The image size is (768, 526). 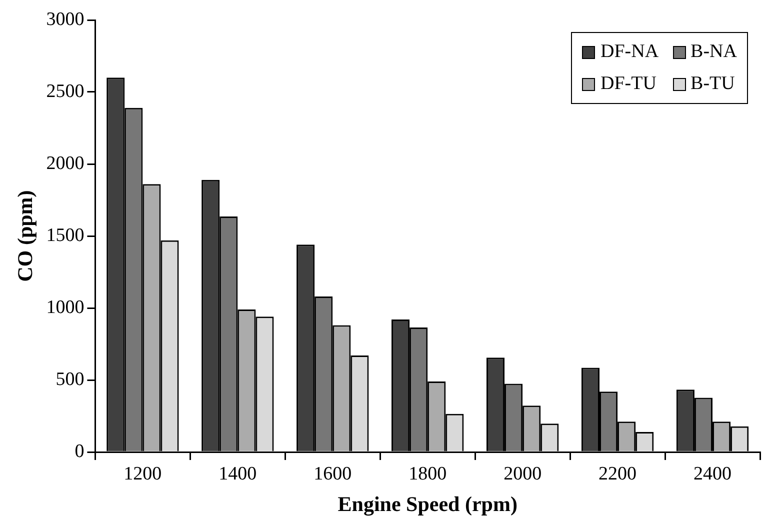 What do you see at coordinates (65, 91) in the screenshot?
I see `y-tick-label: 2500` at bounding box center [65, 91].